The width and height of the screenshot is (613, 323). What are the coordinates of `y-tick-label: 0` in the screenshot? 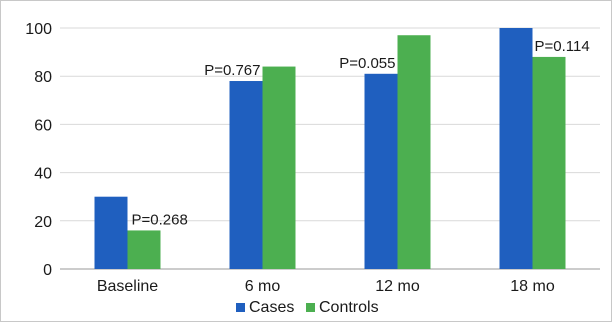 It's located at (47, 270).